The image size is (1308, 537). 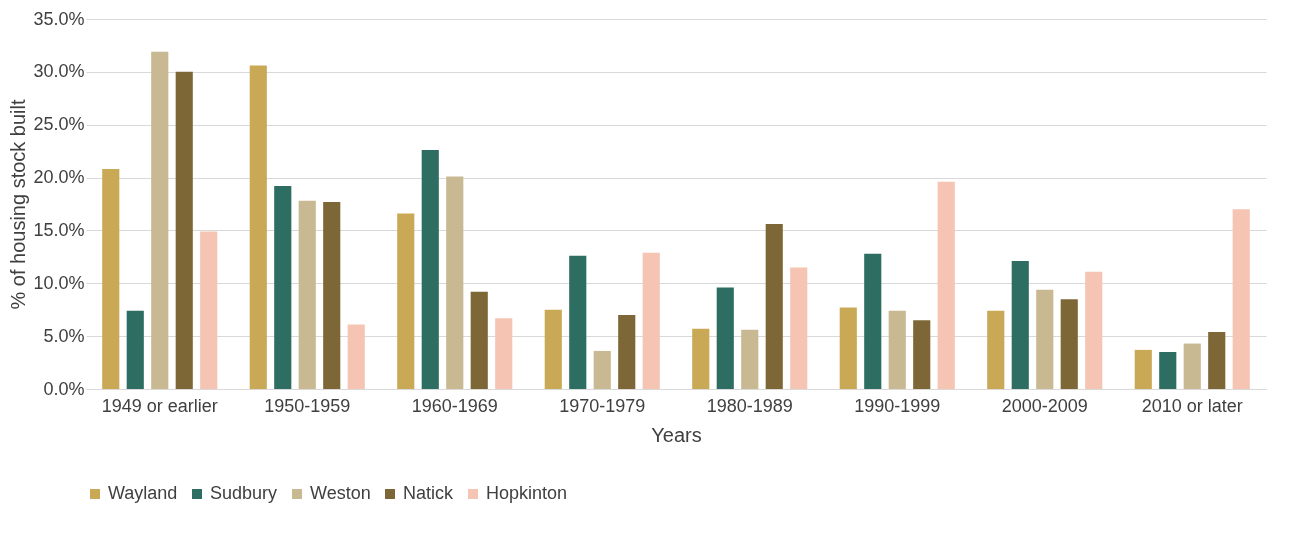 I want to click on y-tick-label: 5.0%, so click(x=64, y=335).